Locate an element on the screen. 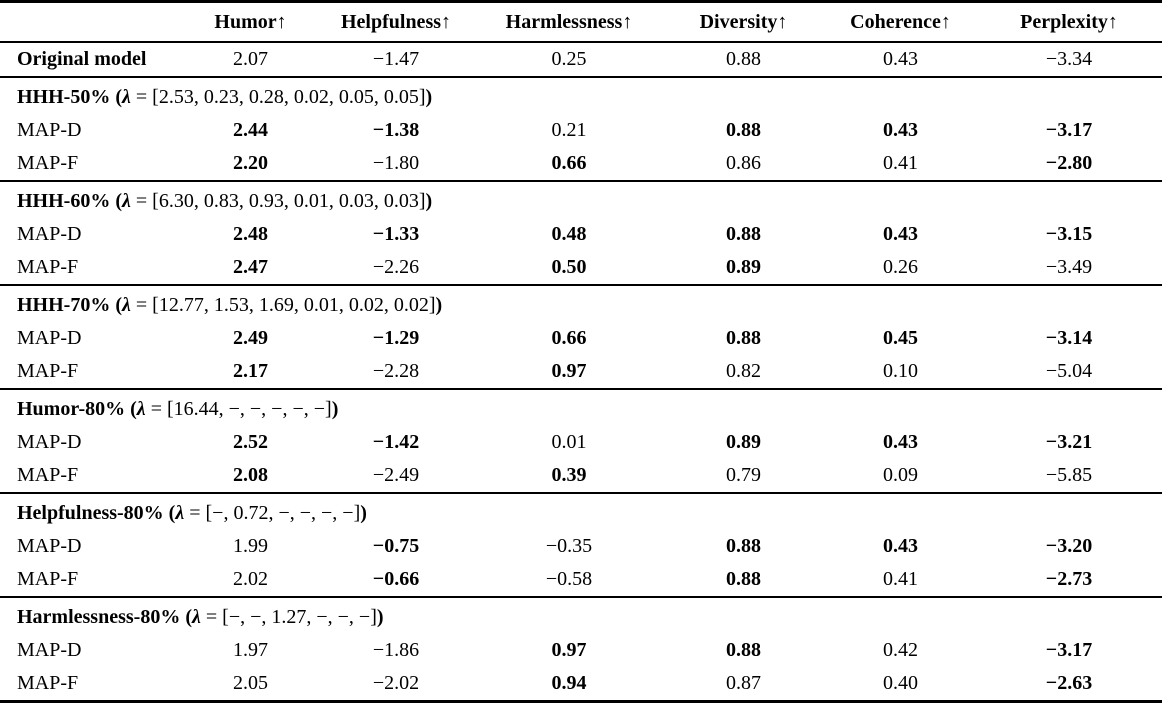  value-cell: −1.47 is located at coordinates (396, 59).